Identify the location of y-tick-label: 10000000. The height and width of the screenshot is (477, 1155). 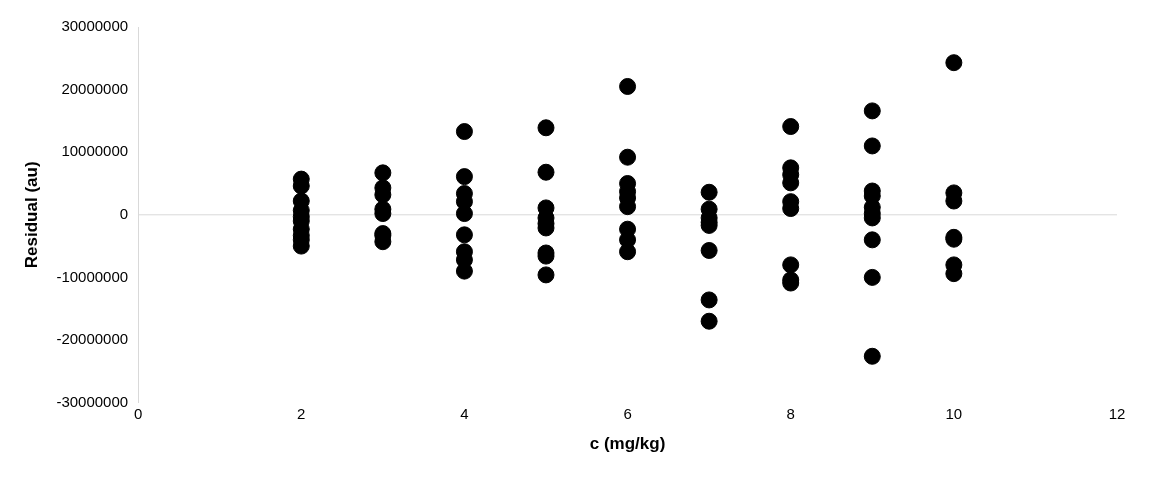
(95, 151).